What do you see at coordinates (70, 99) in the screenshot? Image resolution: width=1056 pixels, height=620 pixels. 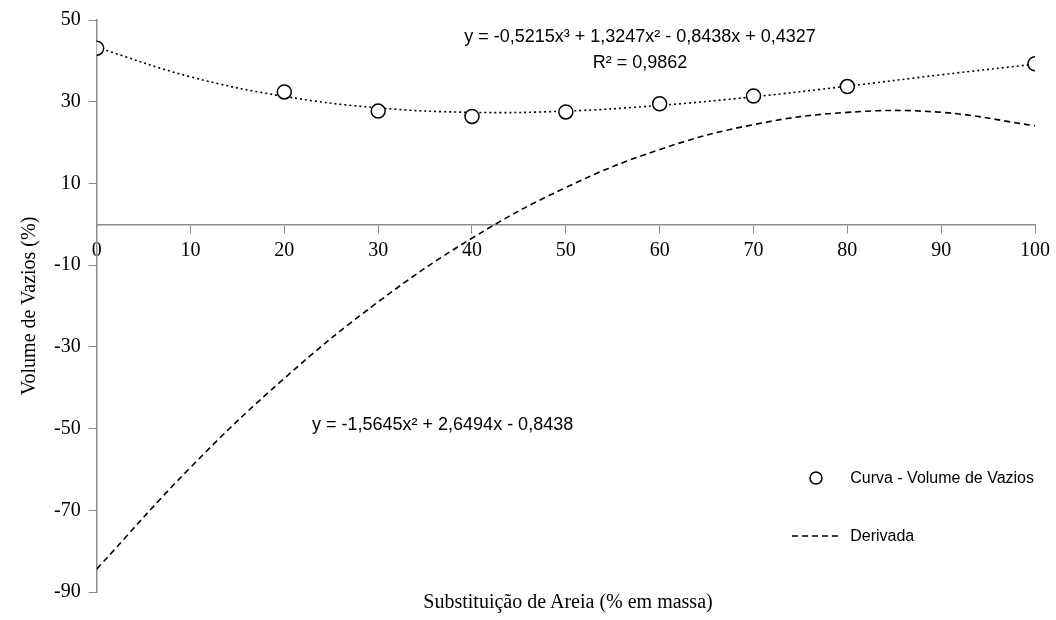 I see `y-tick-label: 30` at bounding box center [70, 99].